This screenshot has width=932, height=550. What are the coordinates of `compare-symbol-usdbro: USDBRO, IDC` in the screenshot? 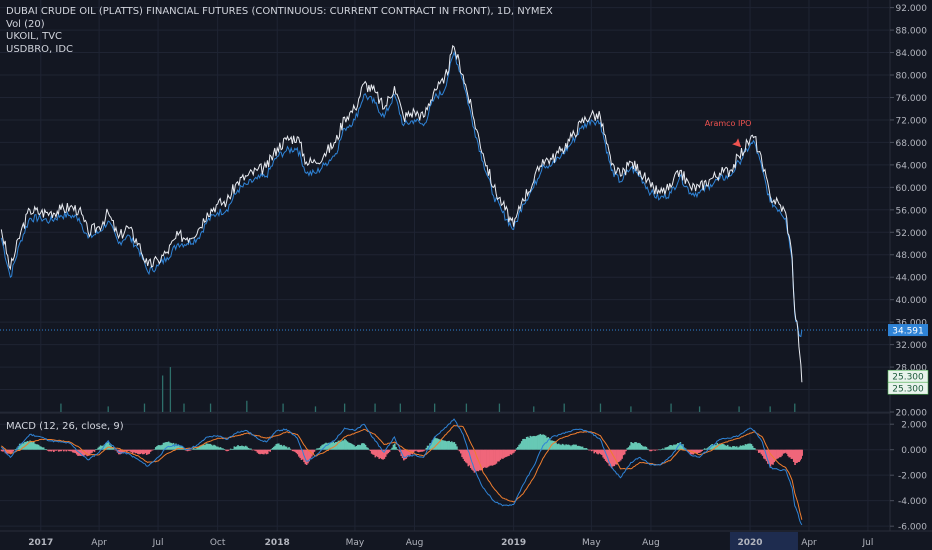 It's located at (40, 49).